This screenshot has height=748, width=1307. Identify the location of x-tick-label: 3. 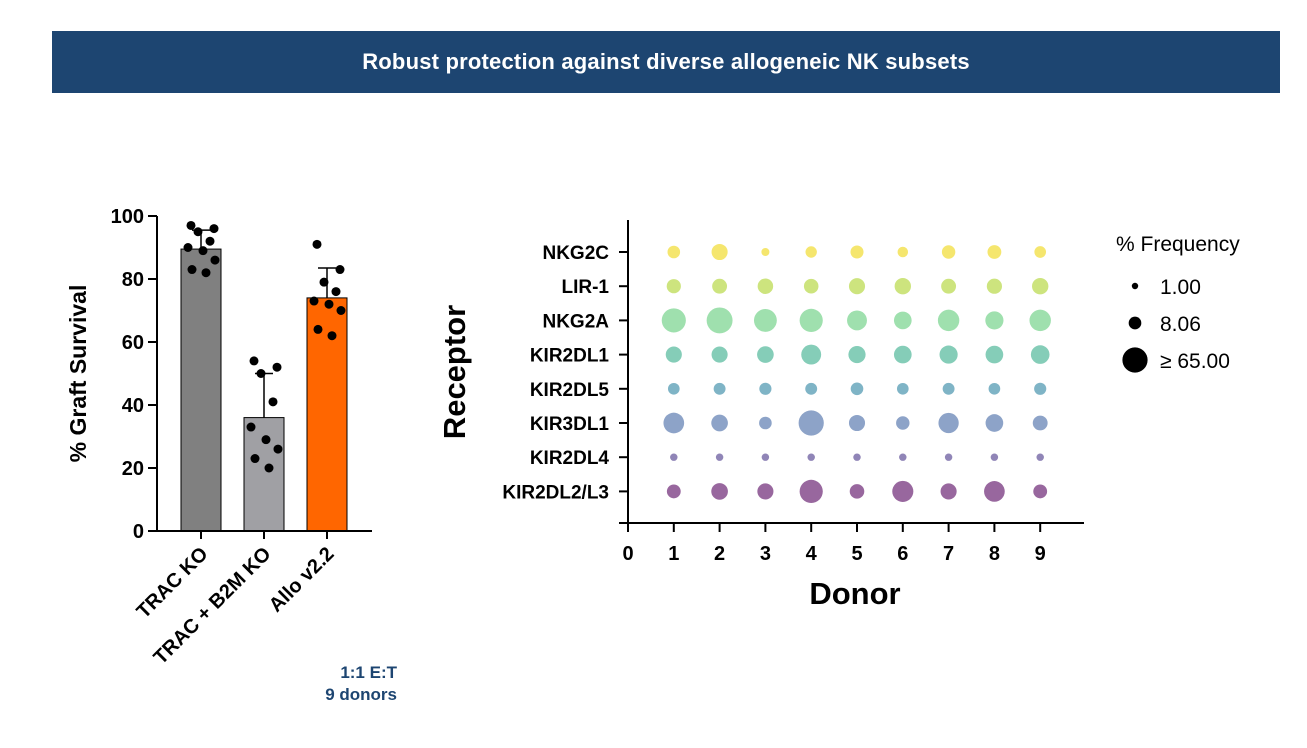
(765, 554).